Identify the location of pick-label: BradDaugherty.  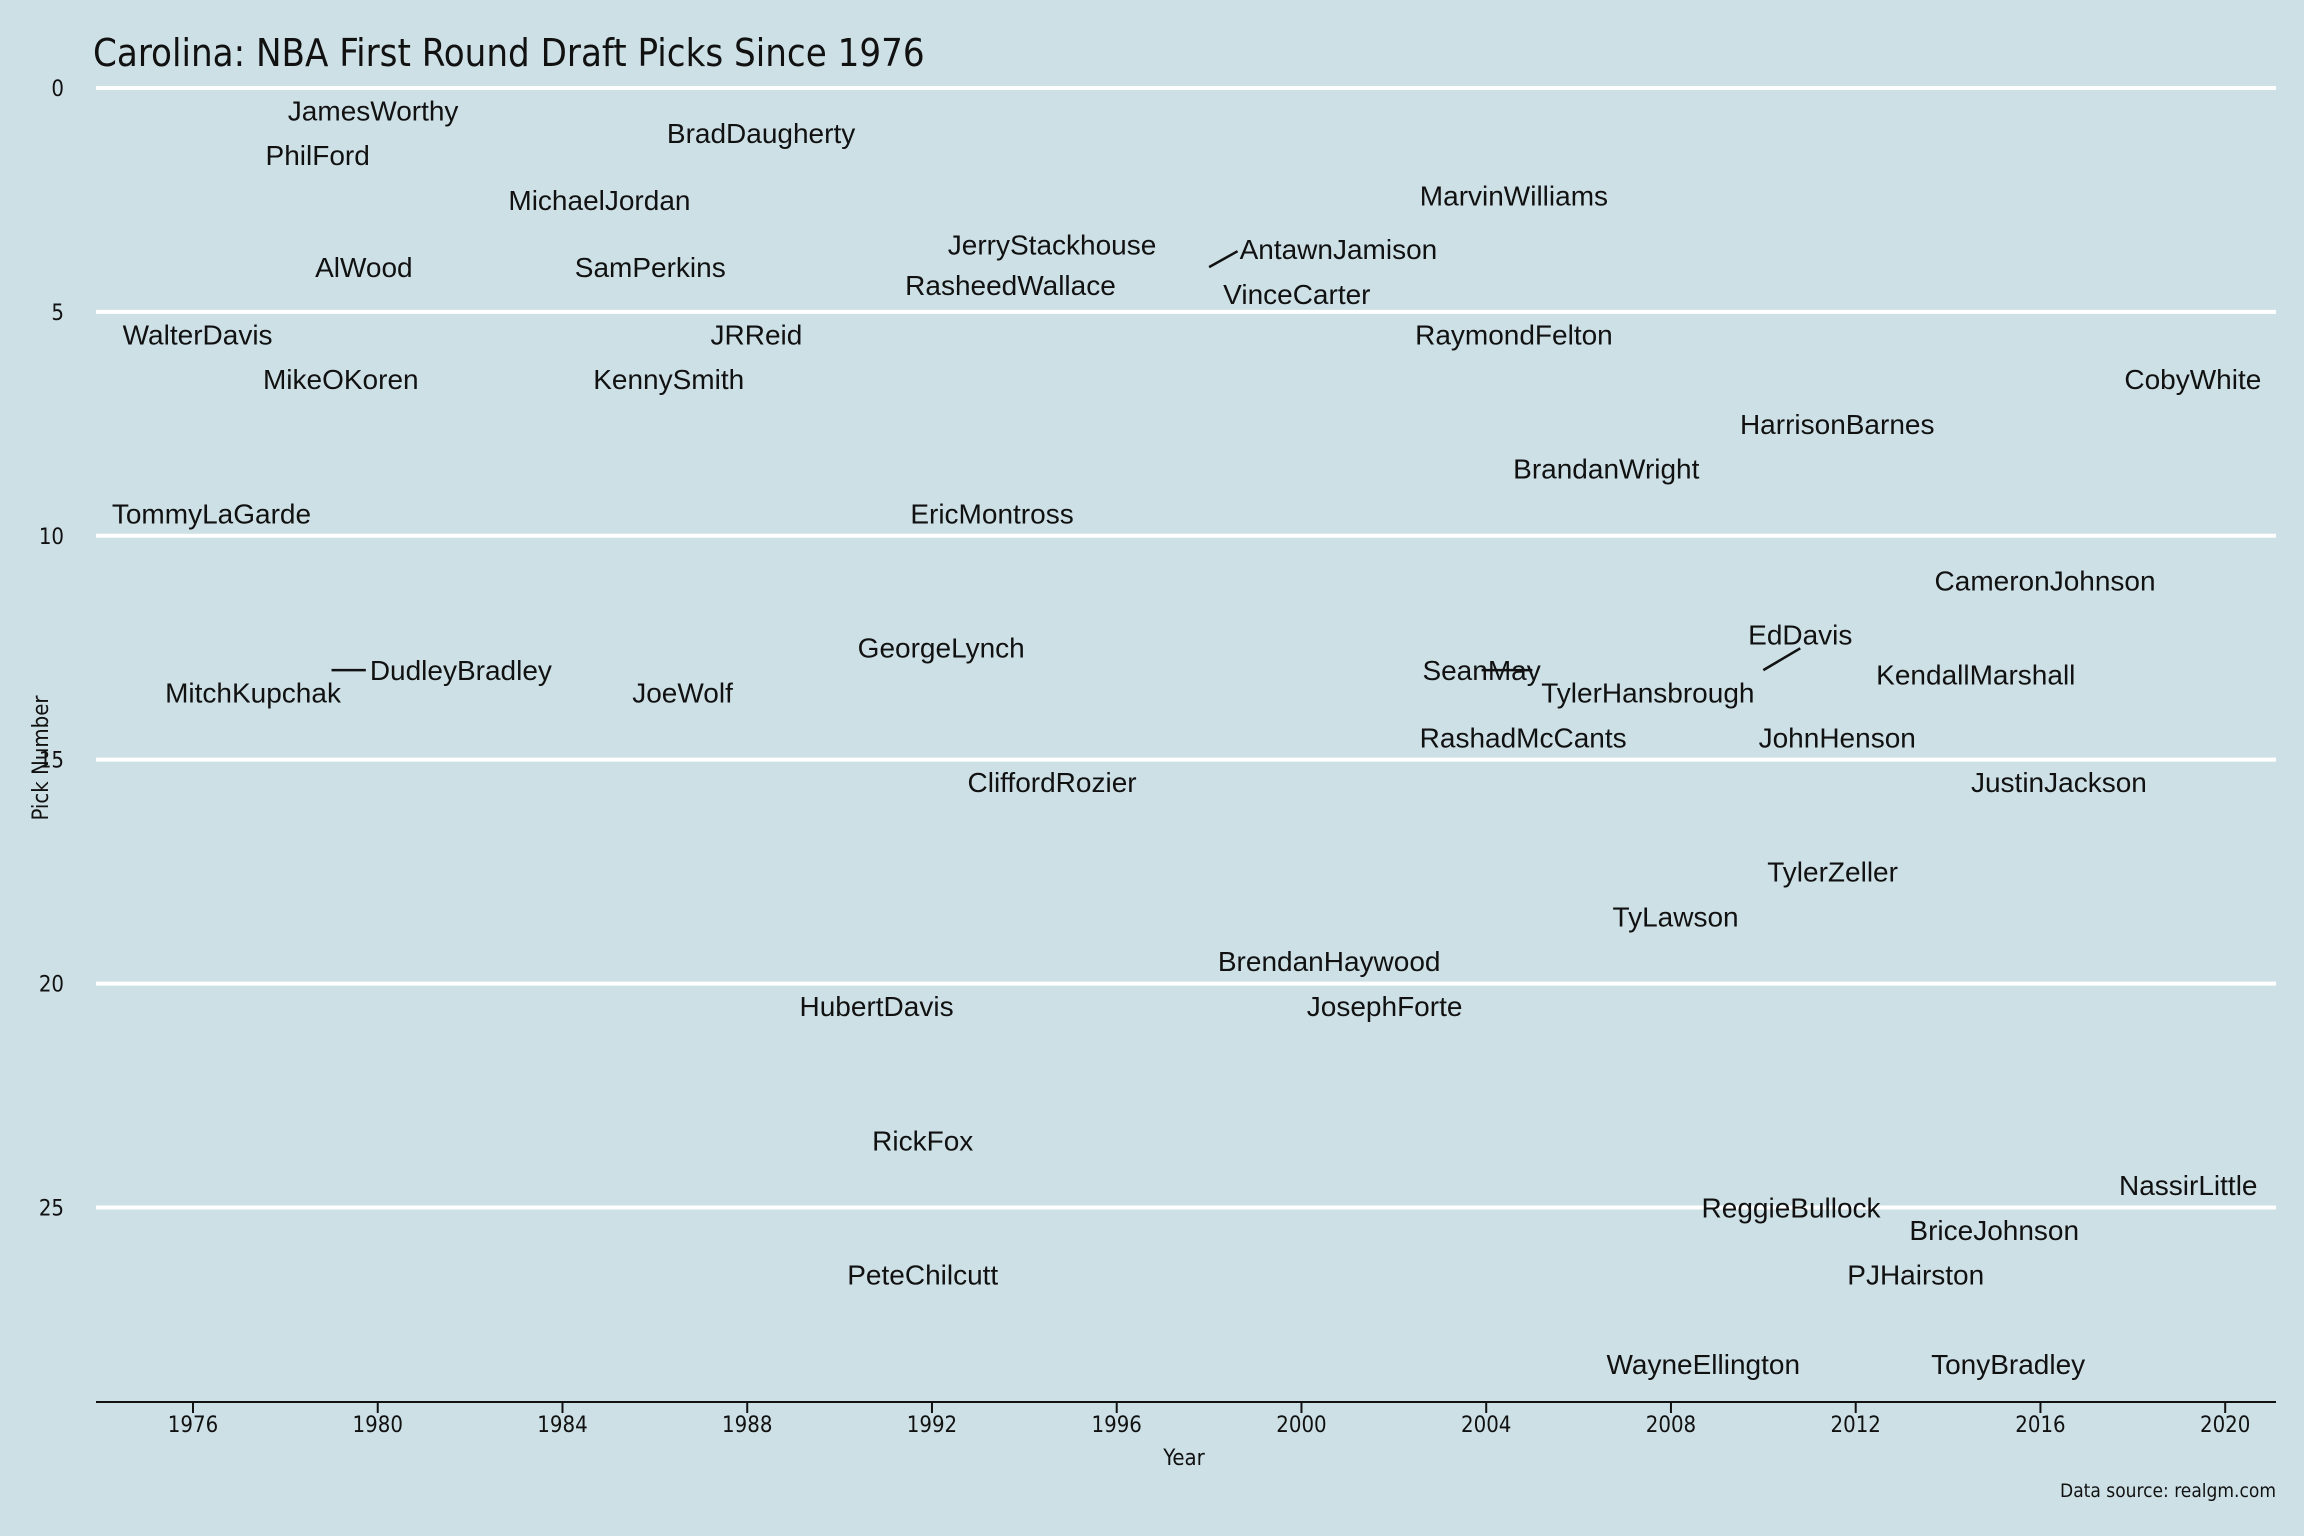
(761, 133).